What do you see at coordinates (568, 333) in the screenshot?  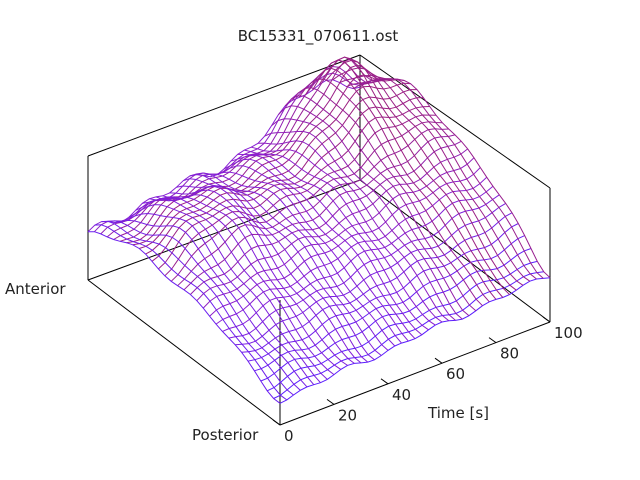 I see `x-tick-label: 100` at bounding box center [568, 333].